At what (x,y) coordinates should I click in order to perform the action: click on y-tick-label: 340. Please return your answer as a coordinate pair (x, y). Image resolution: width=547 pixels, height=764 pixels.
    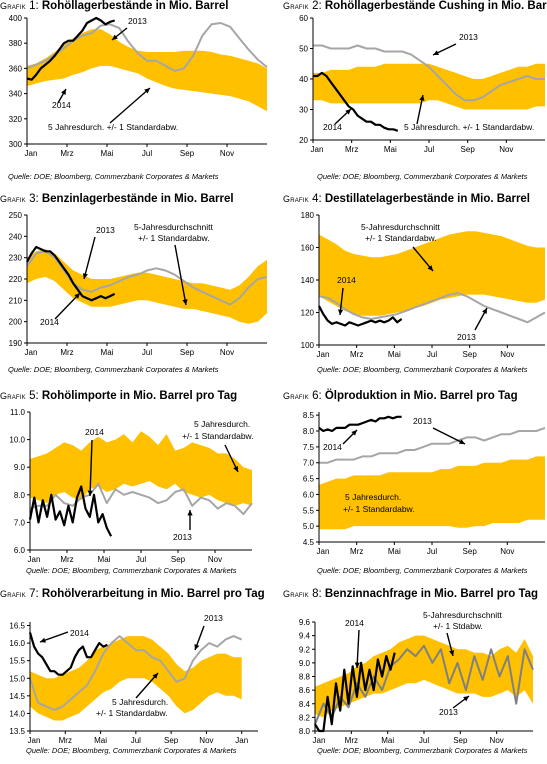
    Looking at the image, I should click on (16, 94).